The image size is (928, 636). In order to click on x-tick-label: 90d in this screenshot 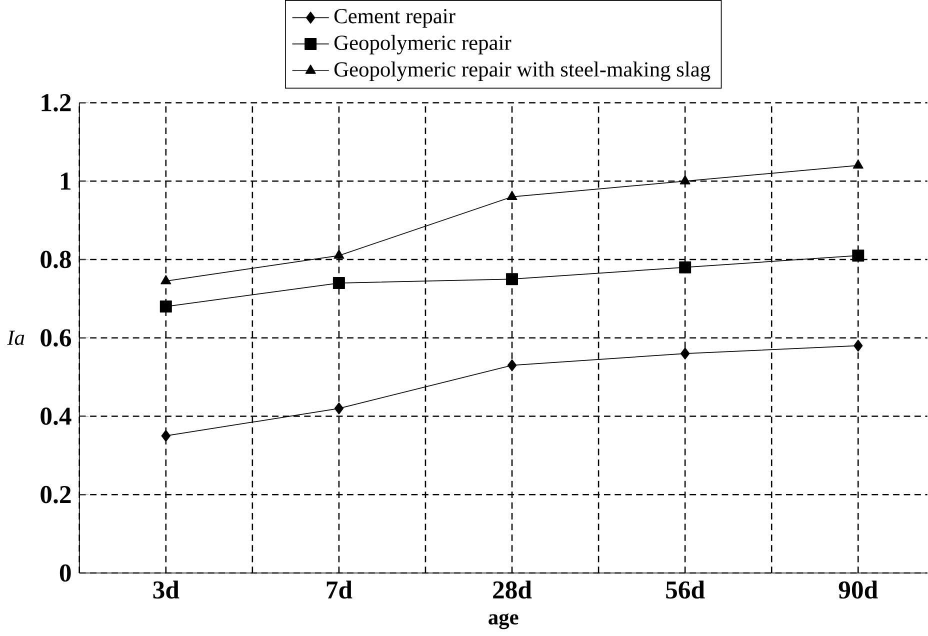, I will do `click(858, 589)`.